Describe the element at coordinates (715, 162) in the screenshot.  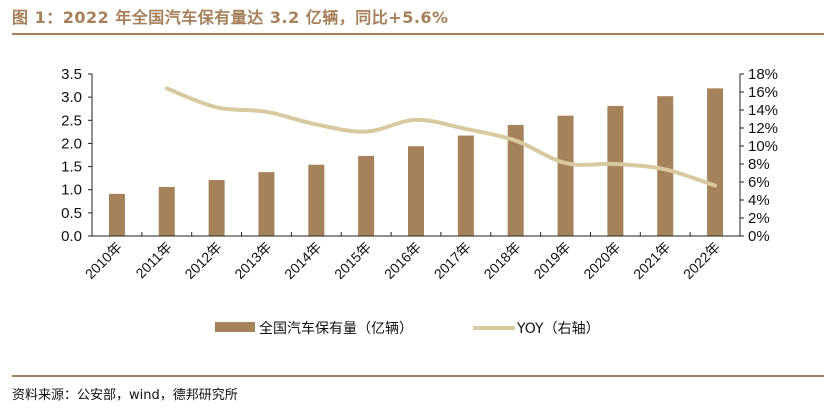
I see `bar-2022年` at that location.